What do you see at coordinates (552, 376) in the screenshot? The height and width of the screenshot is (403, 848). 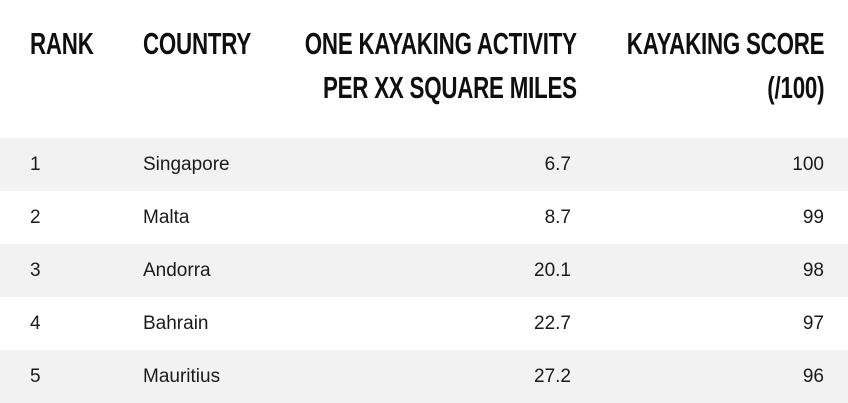 I see `activity-cell: 27.2` at bounding box center [552, 376].